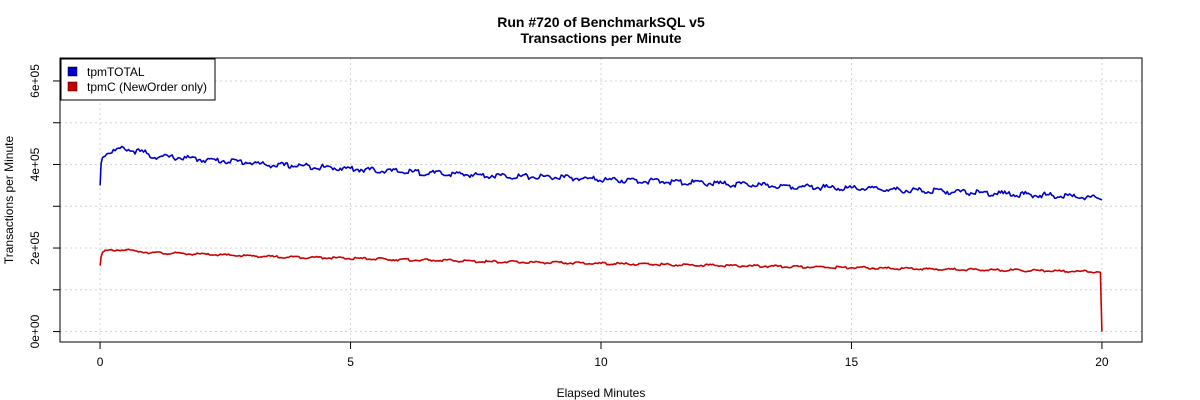 Image resolution: width=1200 pixels, height=400 pixels. What do you see at coordinates (601, 173) in the screenshot?
I see `series-line-tpmtotal` at bounding box center [601, 173].